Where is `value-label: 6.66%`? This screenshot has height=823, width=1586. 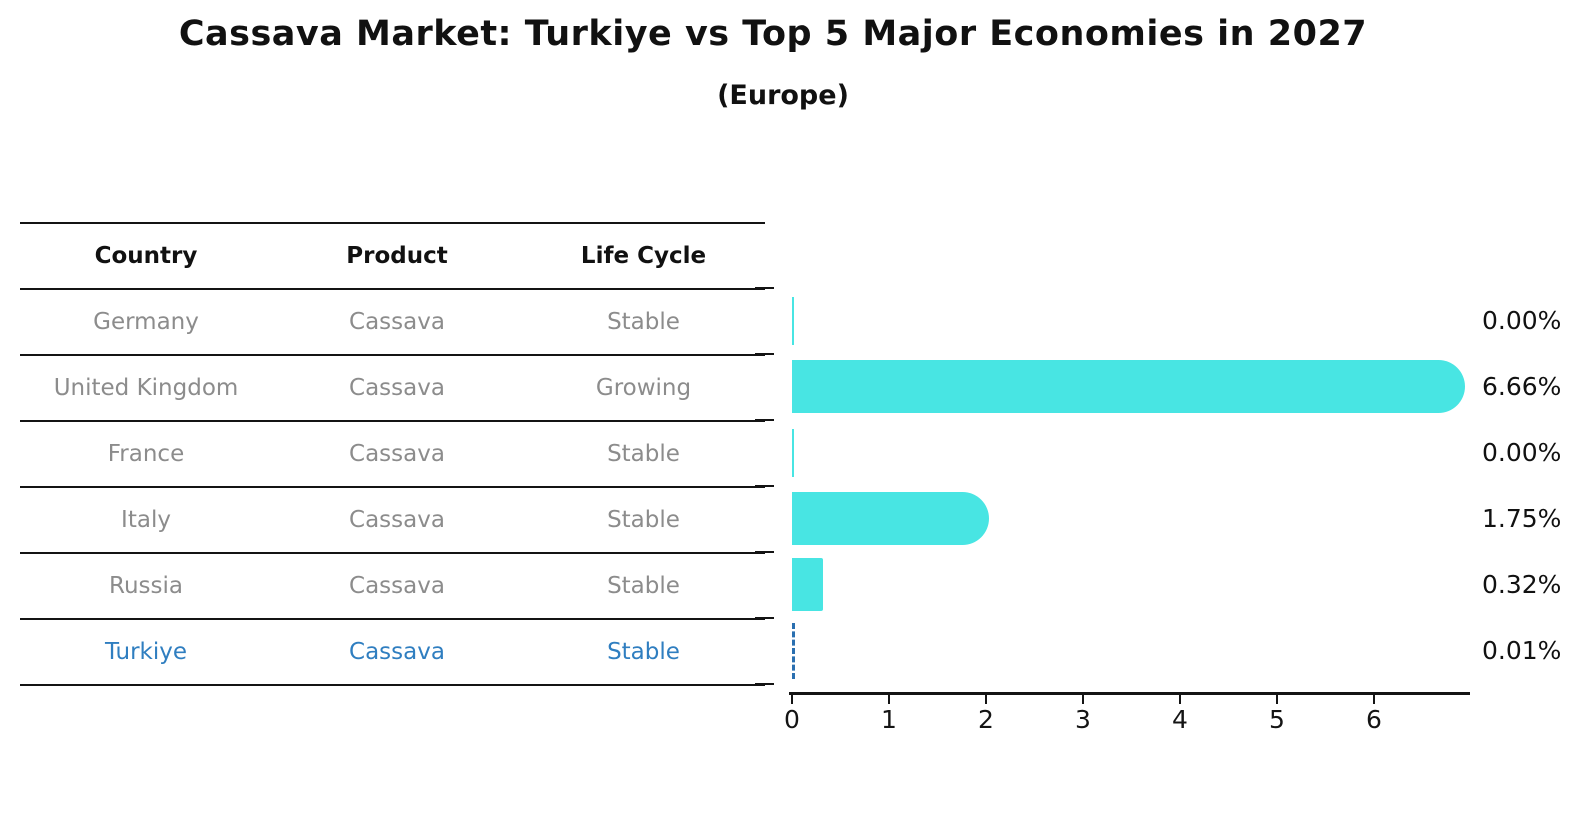 value-label: 6.66% is located at coordinates (1522, 386).